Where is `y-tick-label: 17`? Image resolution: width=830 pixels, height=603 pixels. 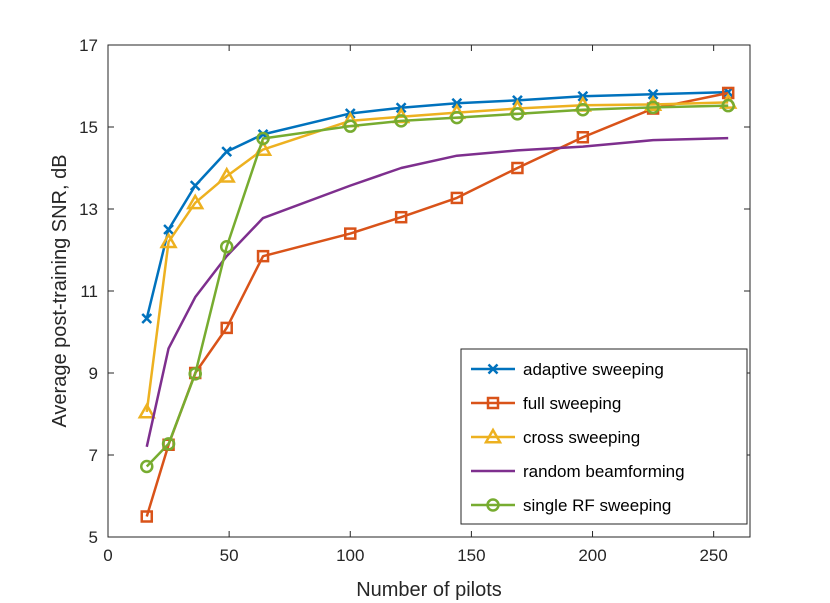
y-tick-label: 17 is located at coordinates (88, 45).